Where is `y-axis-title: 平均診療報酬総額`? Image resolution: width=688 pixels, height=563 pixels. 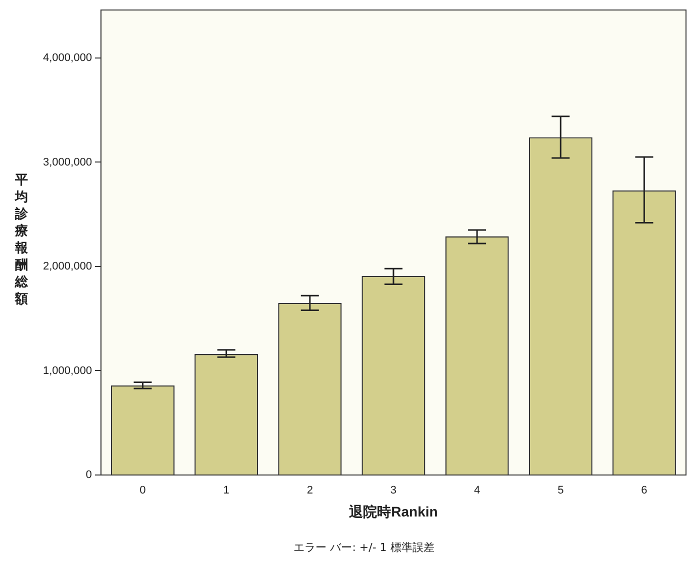 y-axis-title: 平均診療報酬総額 is located at coordinates (21, 240).